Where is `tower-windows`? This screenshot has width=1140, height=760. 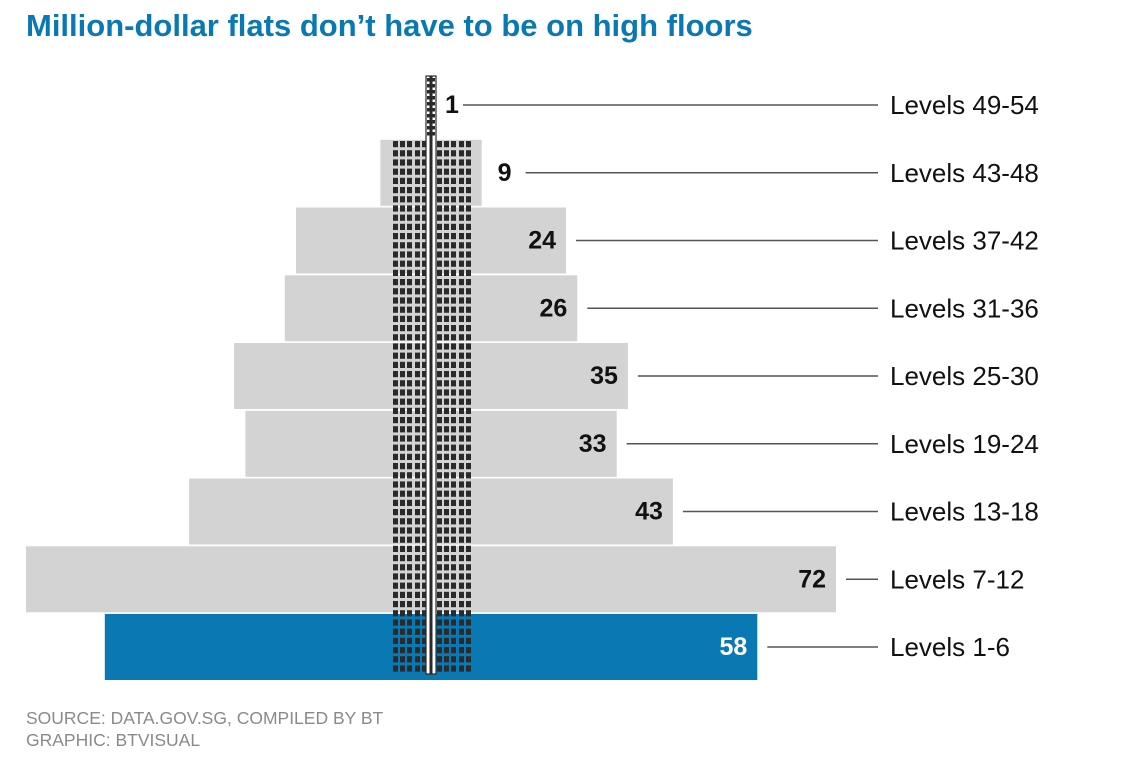 tower-windows is located at coordinates (432, 406).